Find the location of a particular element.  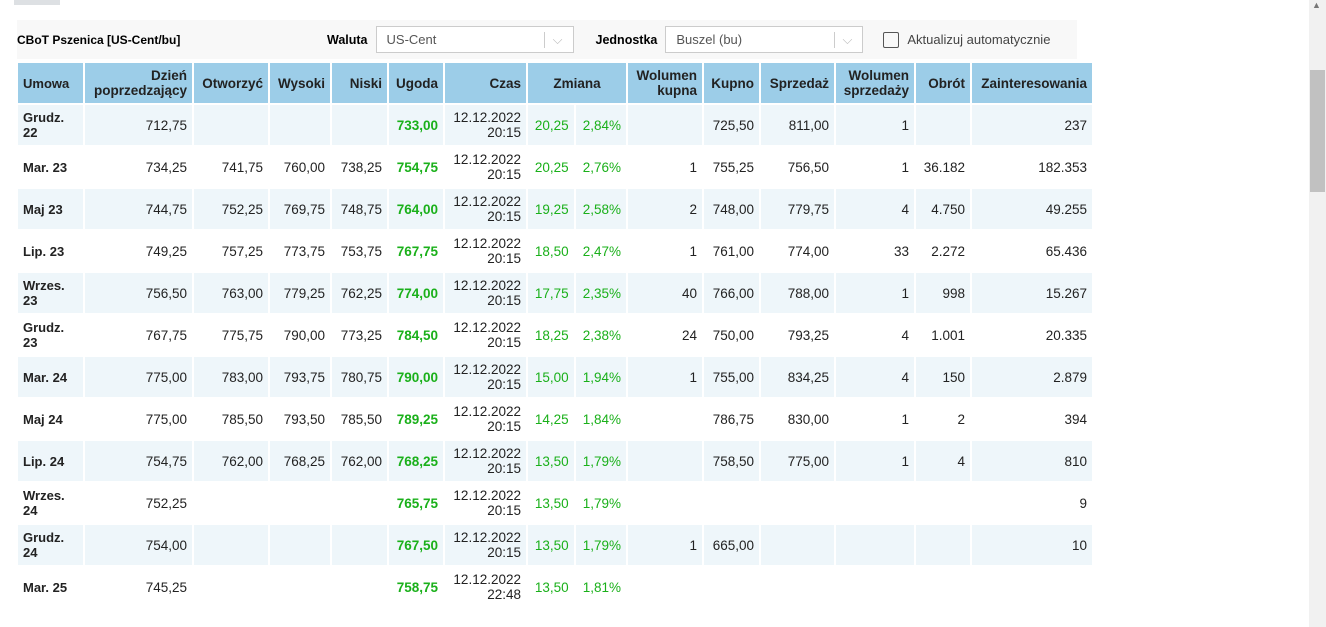

column-header: Niski is located at coordinates (359, 83).